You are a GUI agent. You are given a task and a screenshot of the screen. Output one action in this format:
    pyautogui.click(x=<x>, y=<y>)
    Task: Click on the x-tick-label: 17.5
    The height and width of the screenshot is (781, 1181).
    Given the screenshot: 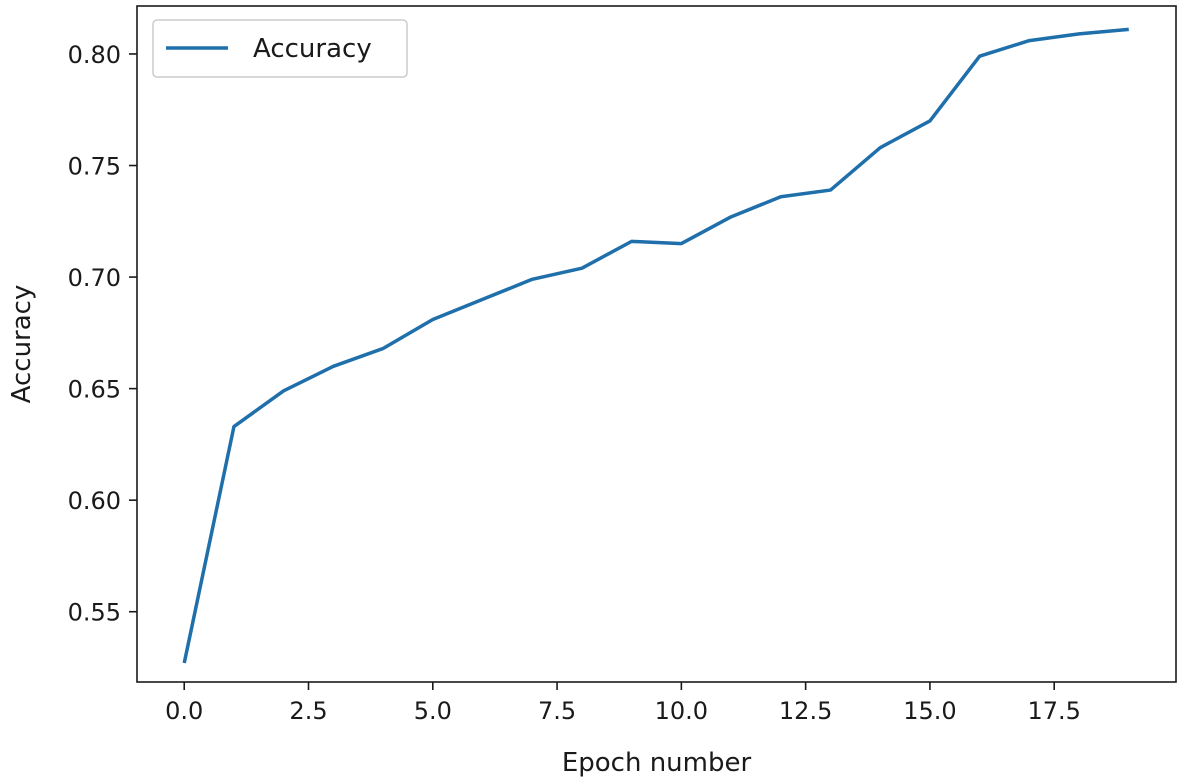 What is the action you would take?
    pyautogui.click(x=1053, y=711)
    